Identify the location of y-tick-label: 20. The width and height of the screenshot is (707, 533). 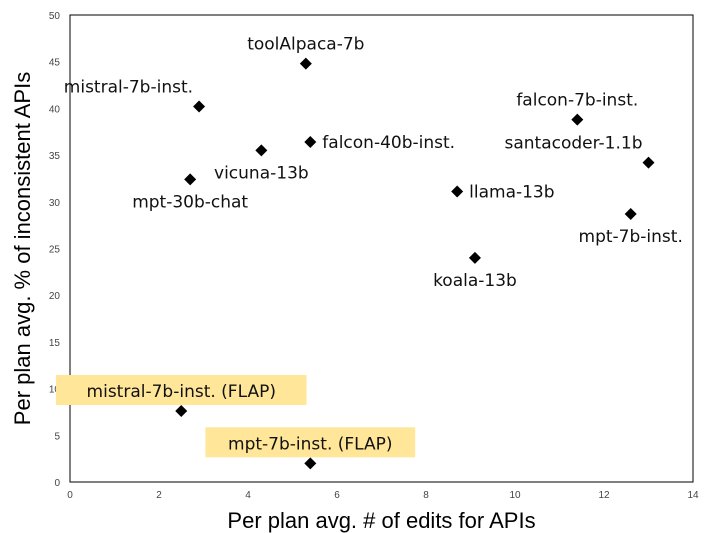
(55, 296).